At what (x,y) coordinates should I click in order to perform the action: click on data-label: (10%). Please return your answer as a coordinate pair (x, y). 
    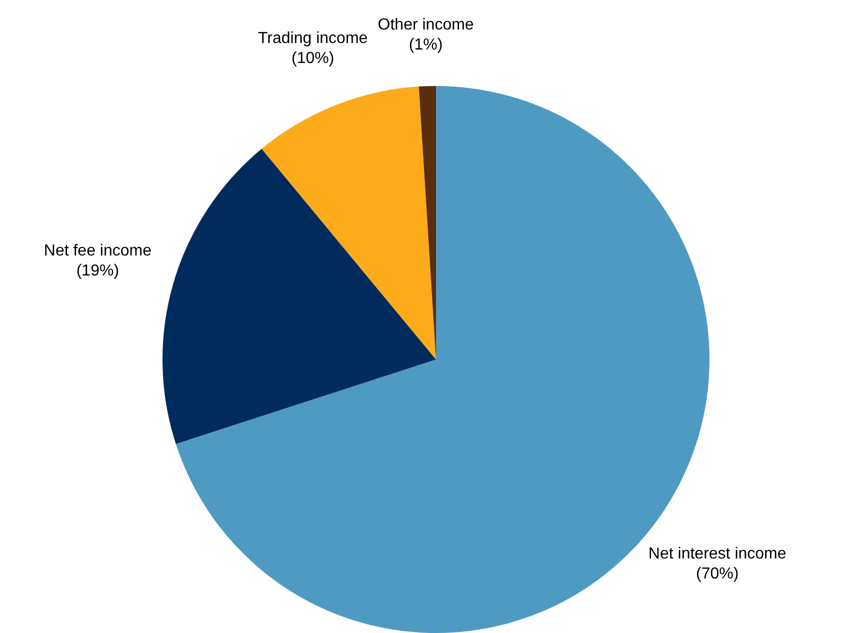
    Looking at the image, I should click on (313, 58).